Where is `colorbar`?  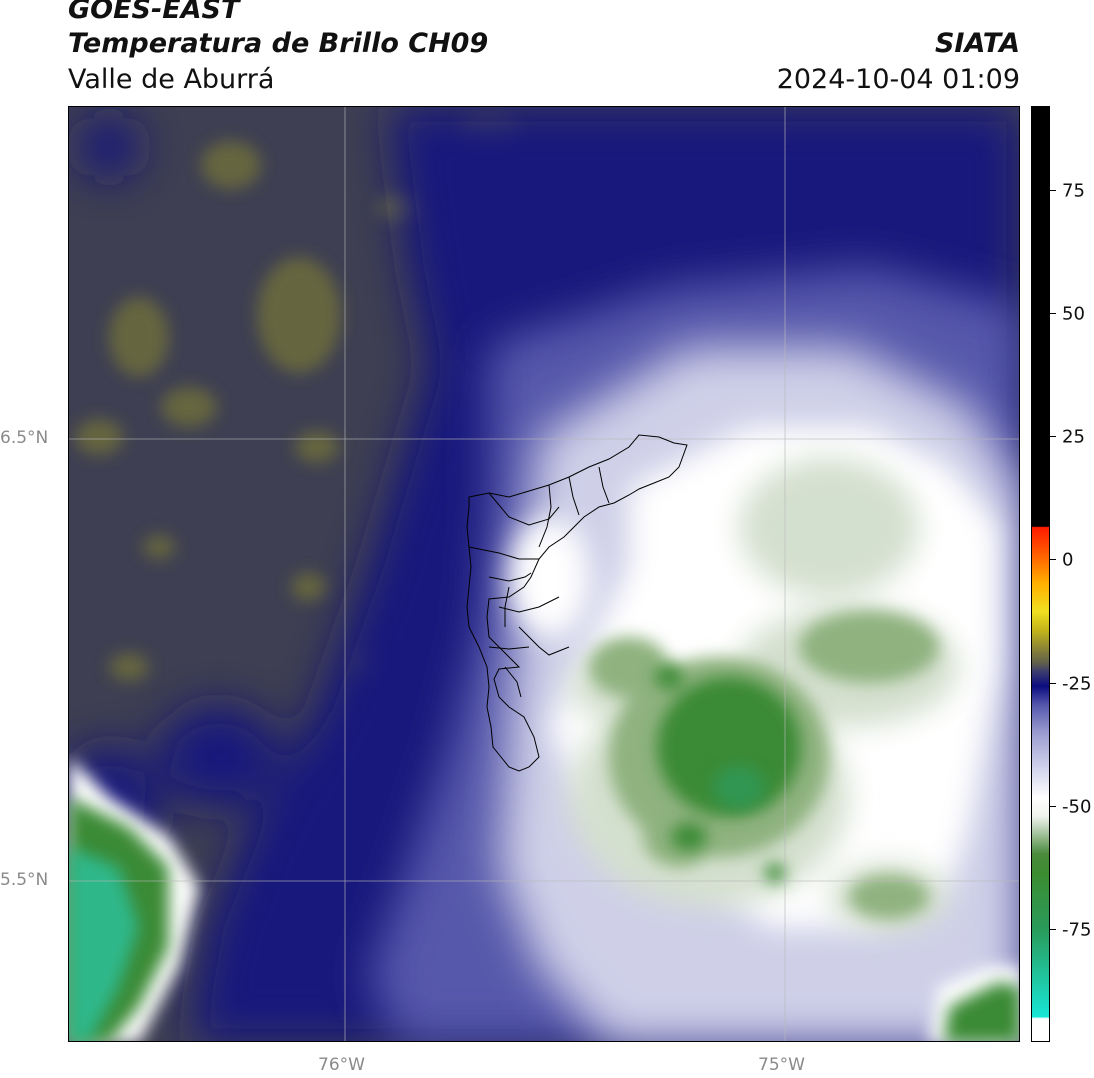
colorbar is located at coordinates (1040, 574).